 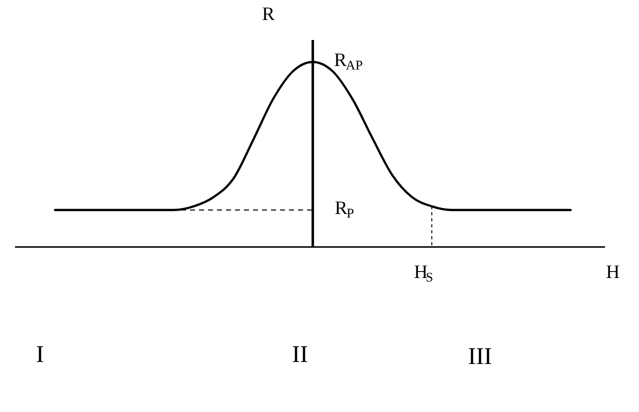 What do you see at coordinates (480, 357) in the screenshot?
I see `text: III` at bounding box center [480, 357].